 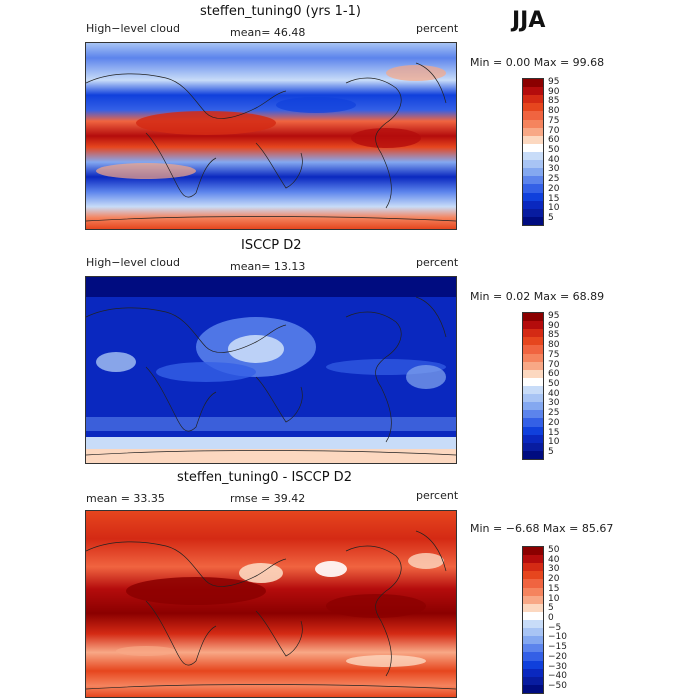 I want to click on panel1-colorbar-tick-label: 30, so click(x=554, y=169).